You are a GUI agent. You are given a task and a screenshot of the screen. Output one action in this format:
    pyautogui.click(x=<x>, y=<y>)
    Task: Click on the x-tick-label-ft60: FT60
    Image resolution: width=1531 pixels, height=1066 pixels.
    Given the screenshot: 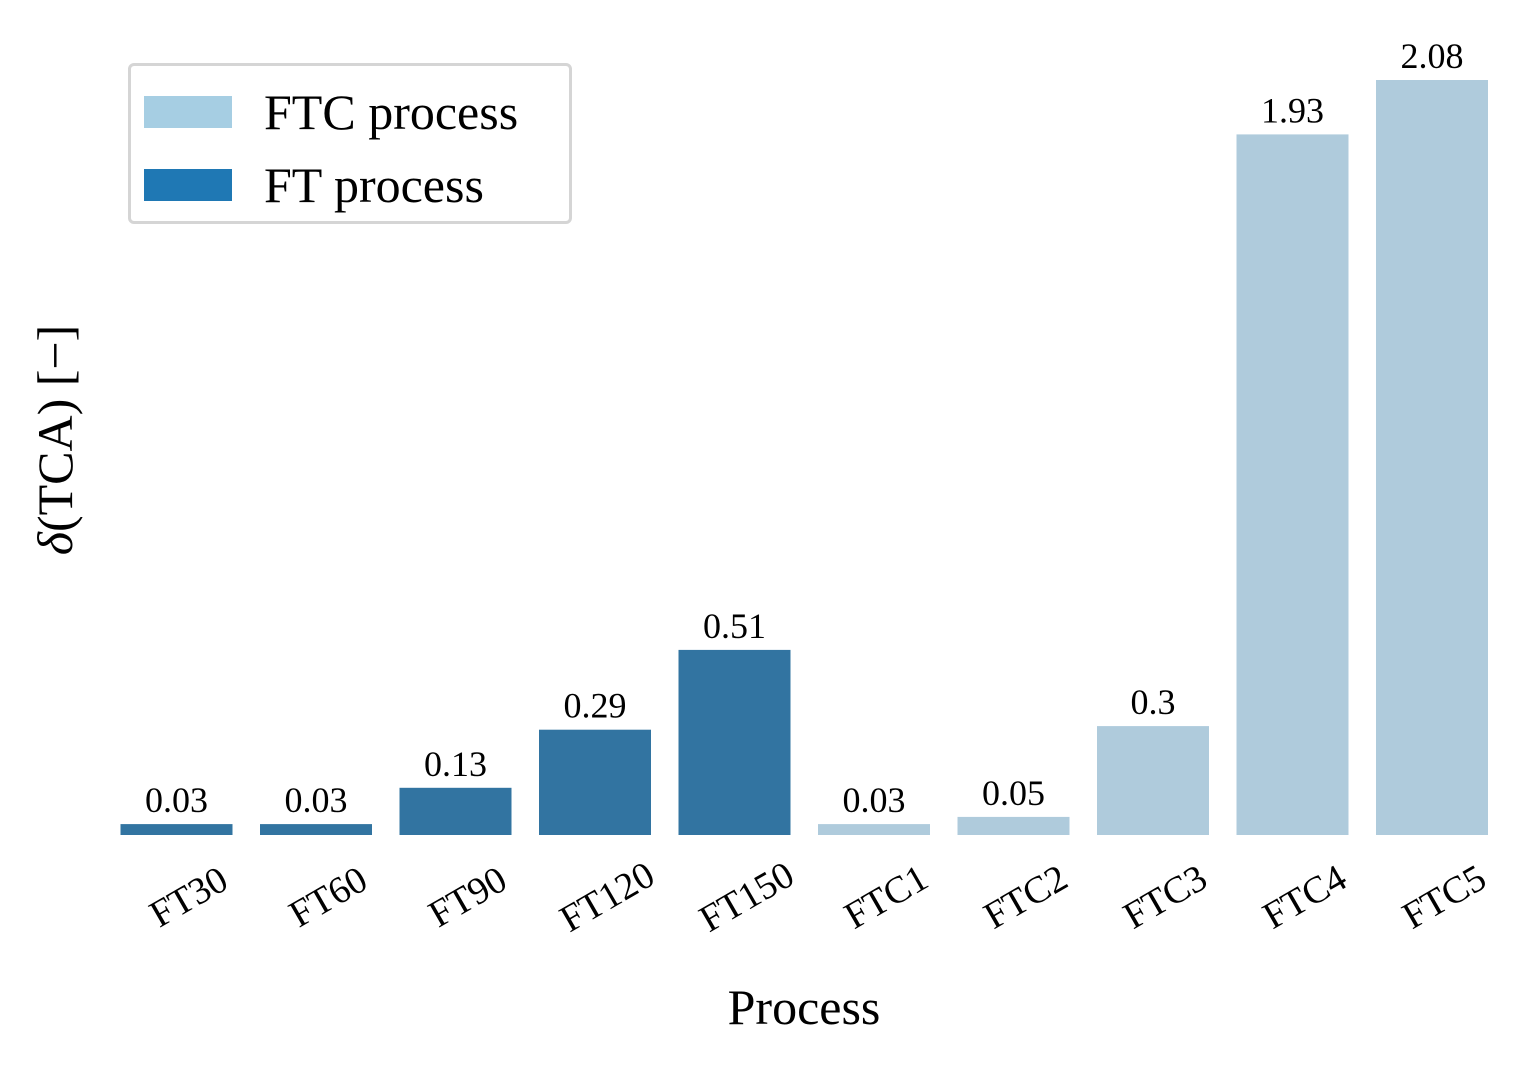 What is the action you would take?
    pyautogui.click(x=328, y=897)
    